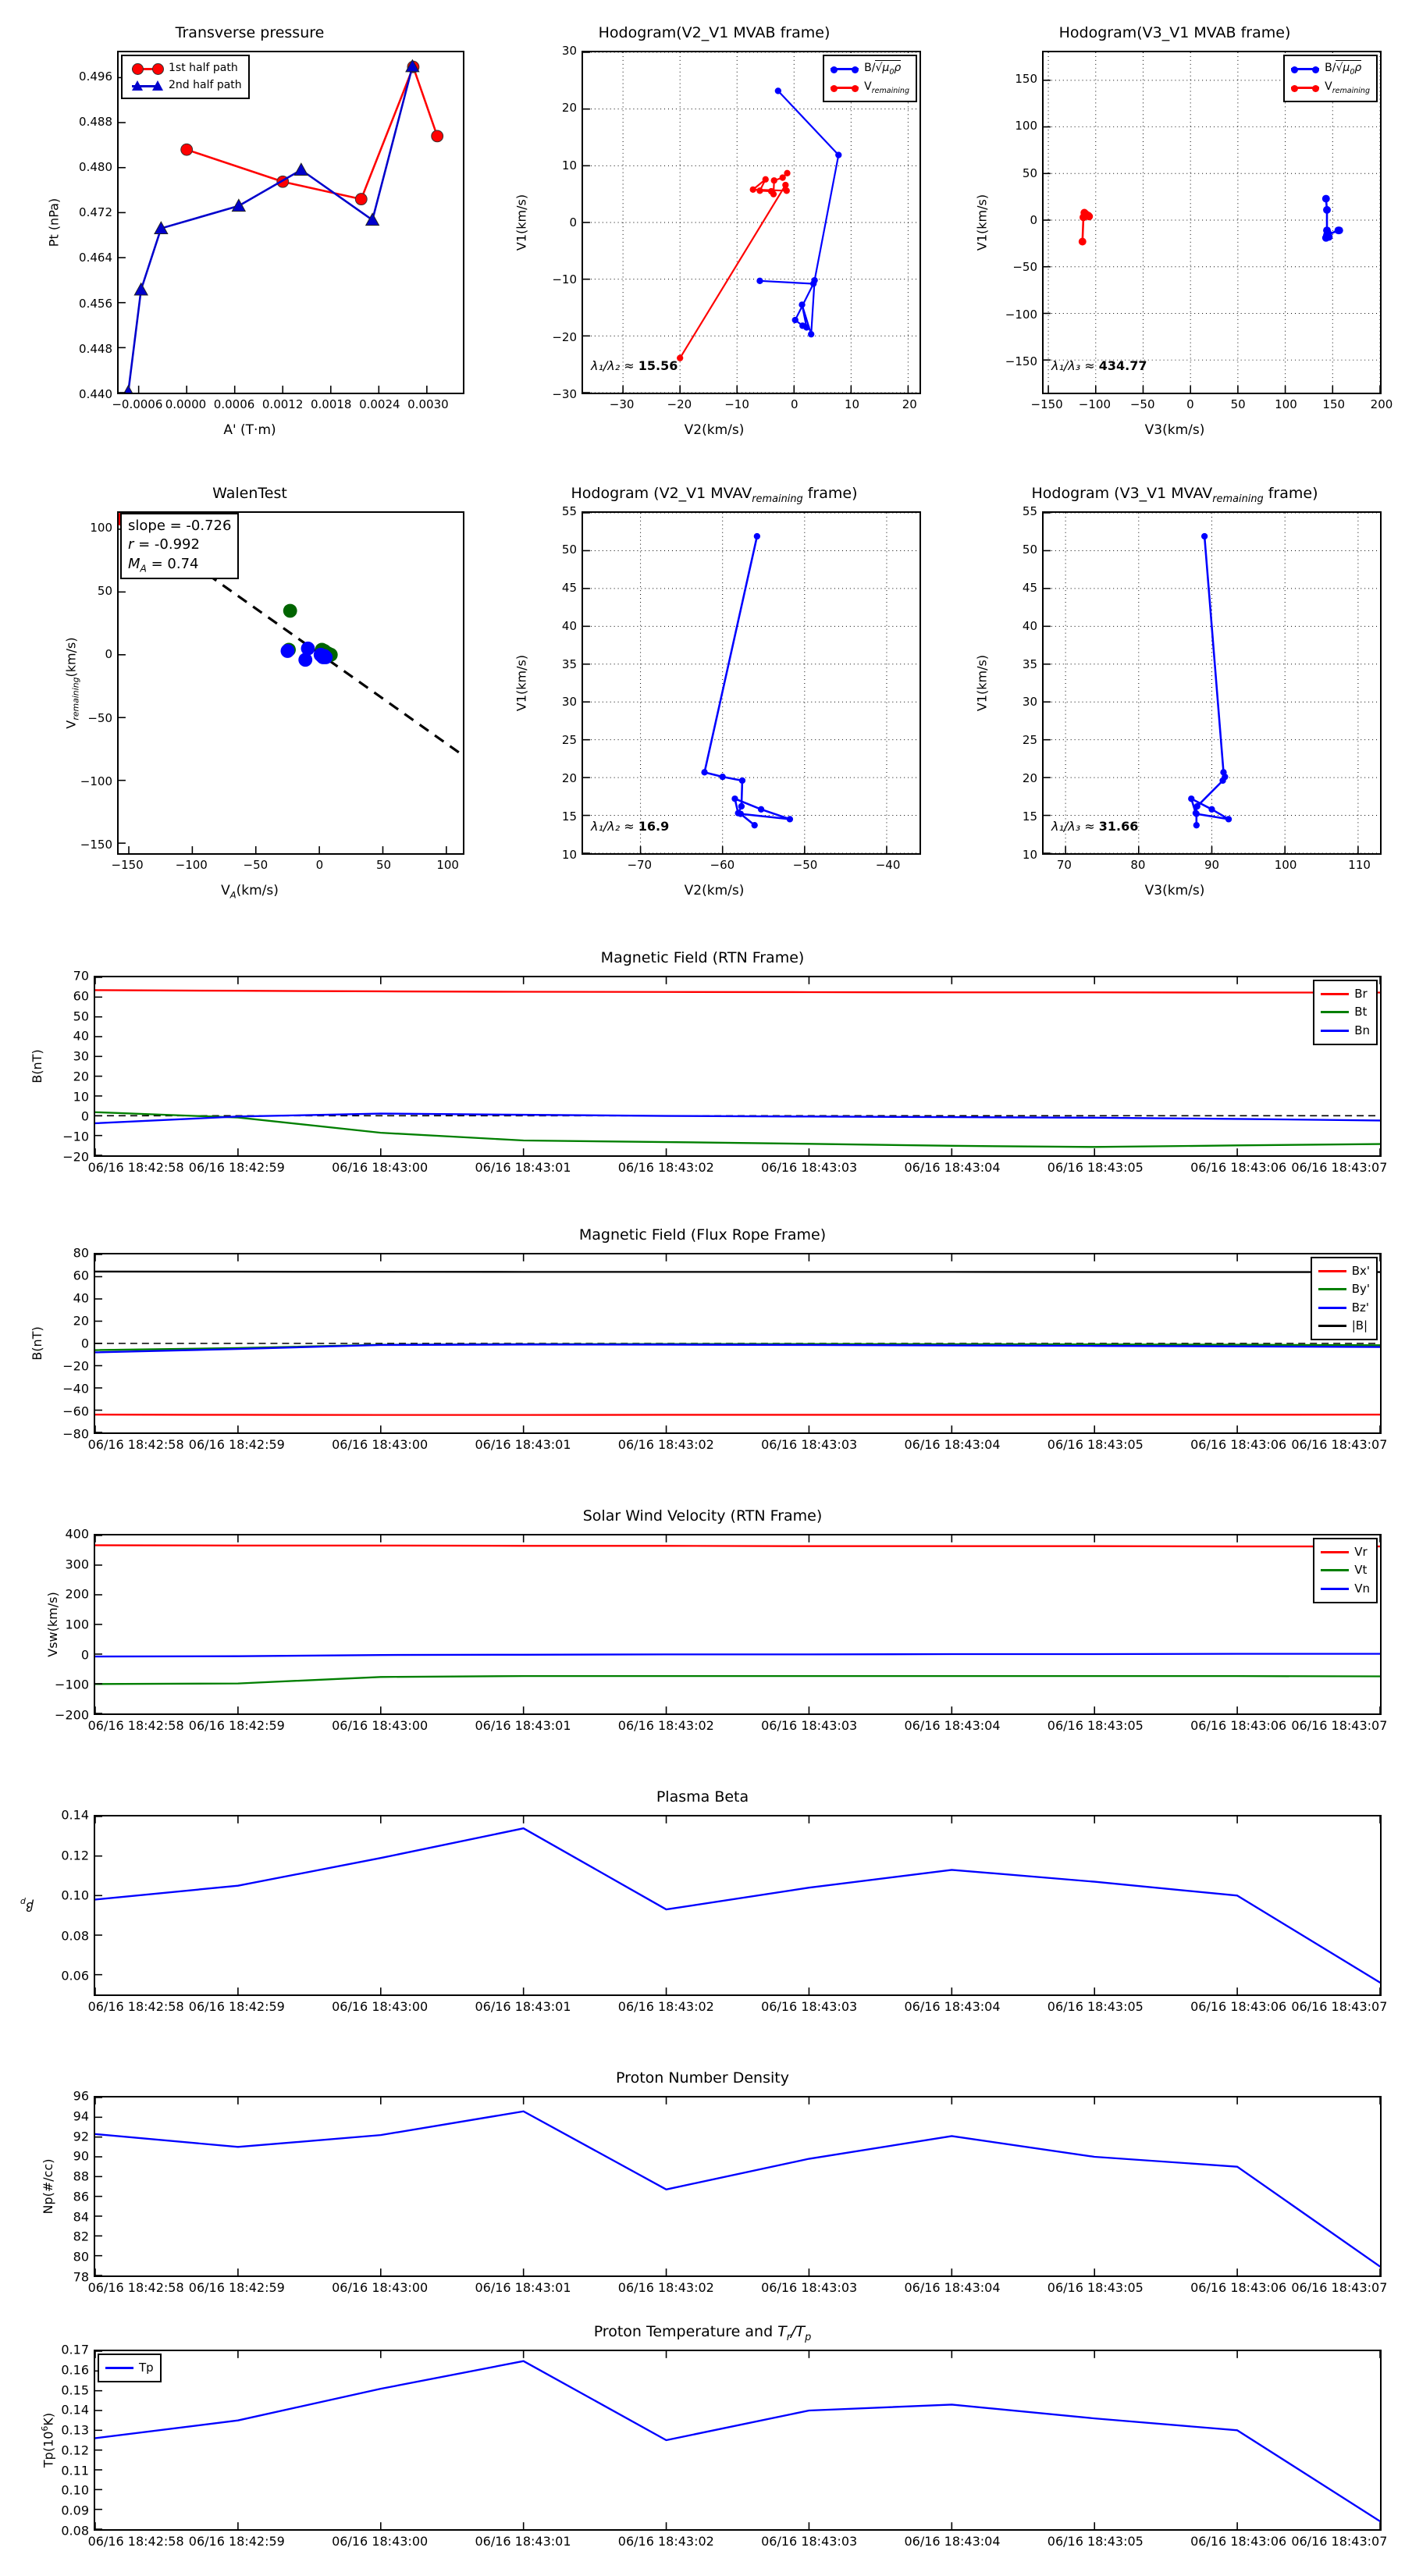 The image size is (1405, 2576). I want to click on proton-number-density-panel-xtick: 06/16 18:43:01, so click(523, 2287).